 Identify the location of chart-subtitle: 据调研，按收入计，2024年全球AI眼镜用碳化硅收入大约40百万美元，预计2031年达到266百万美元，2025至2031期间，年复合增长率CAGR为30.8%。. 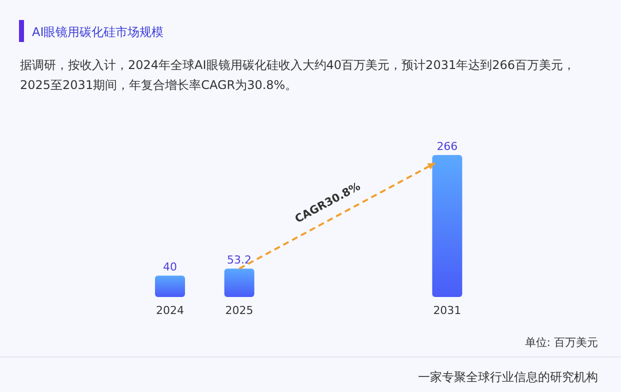
(298, 75).